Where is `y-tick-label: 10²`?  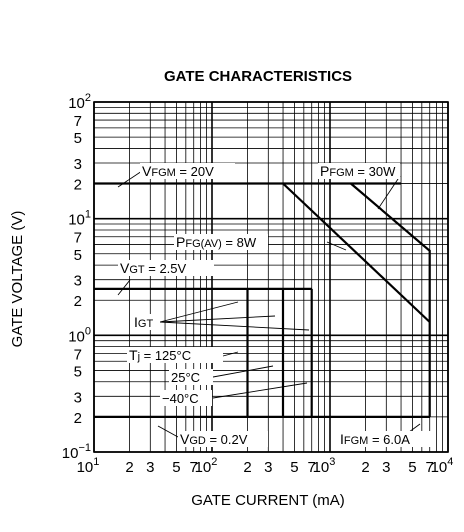 y-tick-label: 10² is located at coordinates (79, 102).